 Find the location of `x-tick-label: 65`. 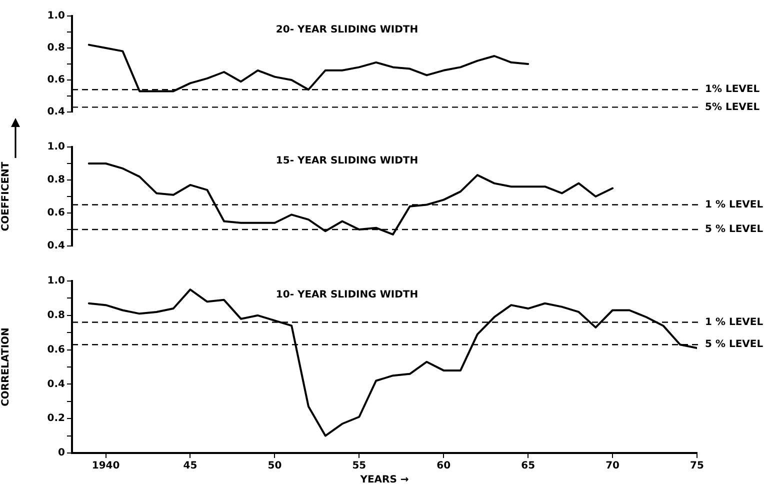

x-tick-label: 65 is located at coordinates (528, 466).